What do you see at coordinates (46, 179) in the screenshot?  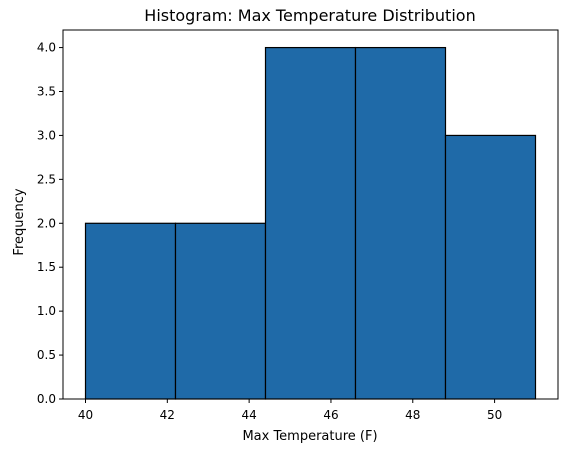 I see `y-tick-label-5: 2.5` at bounding box center [46, 179].